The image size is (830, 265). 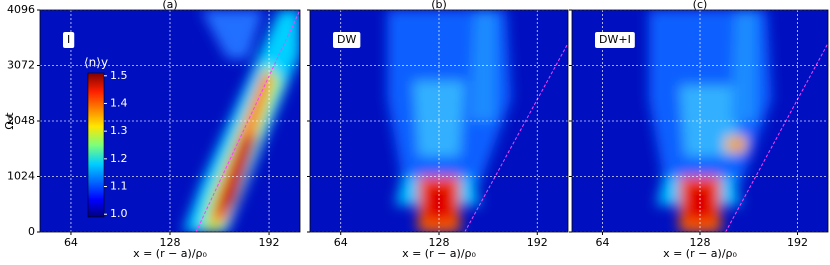 What do you see at coordinates (96, 145) in the screenshot?
I see `colorbar` at bounding box center [96, 145].